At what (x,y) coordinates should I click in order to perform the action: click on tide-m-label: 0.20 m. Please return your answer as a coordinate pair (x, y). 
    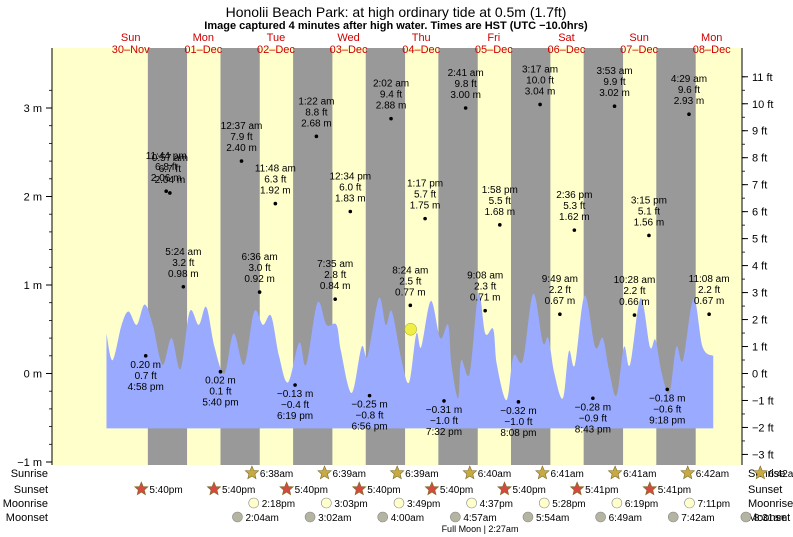
    Looking at the image, I should click on (145, 365).